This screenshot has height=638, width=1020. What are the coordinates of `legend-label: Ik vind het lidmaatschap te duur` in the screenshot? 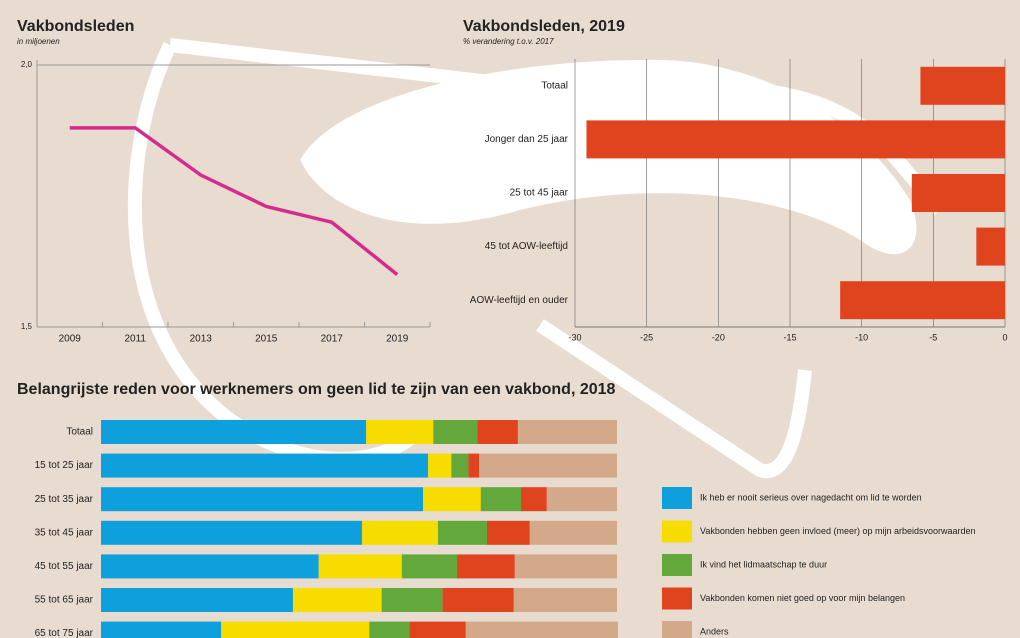 It's located at (763, 564).